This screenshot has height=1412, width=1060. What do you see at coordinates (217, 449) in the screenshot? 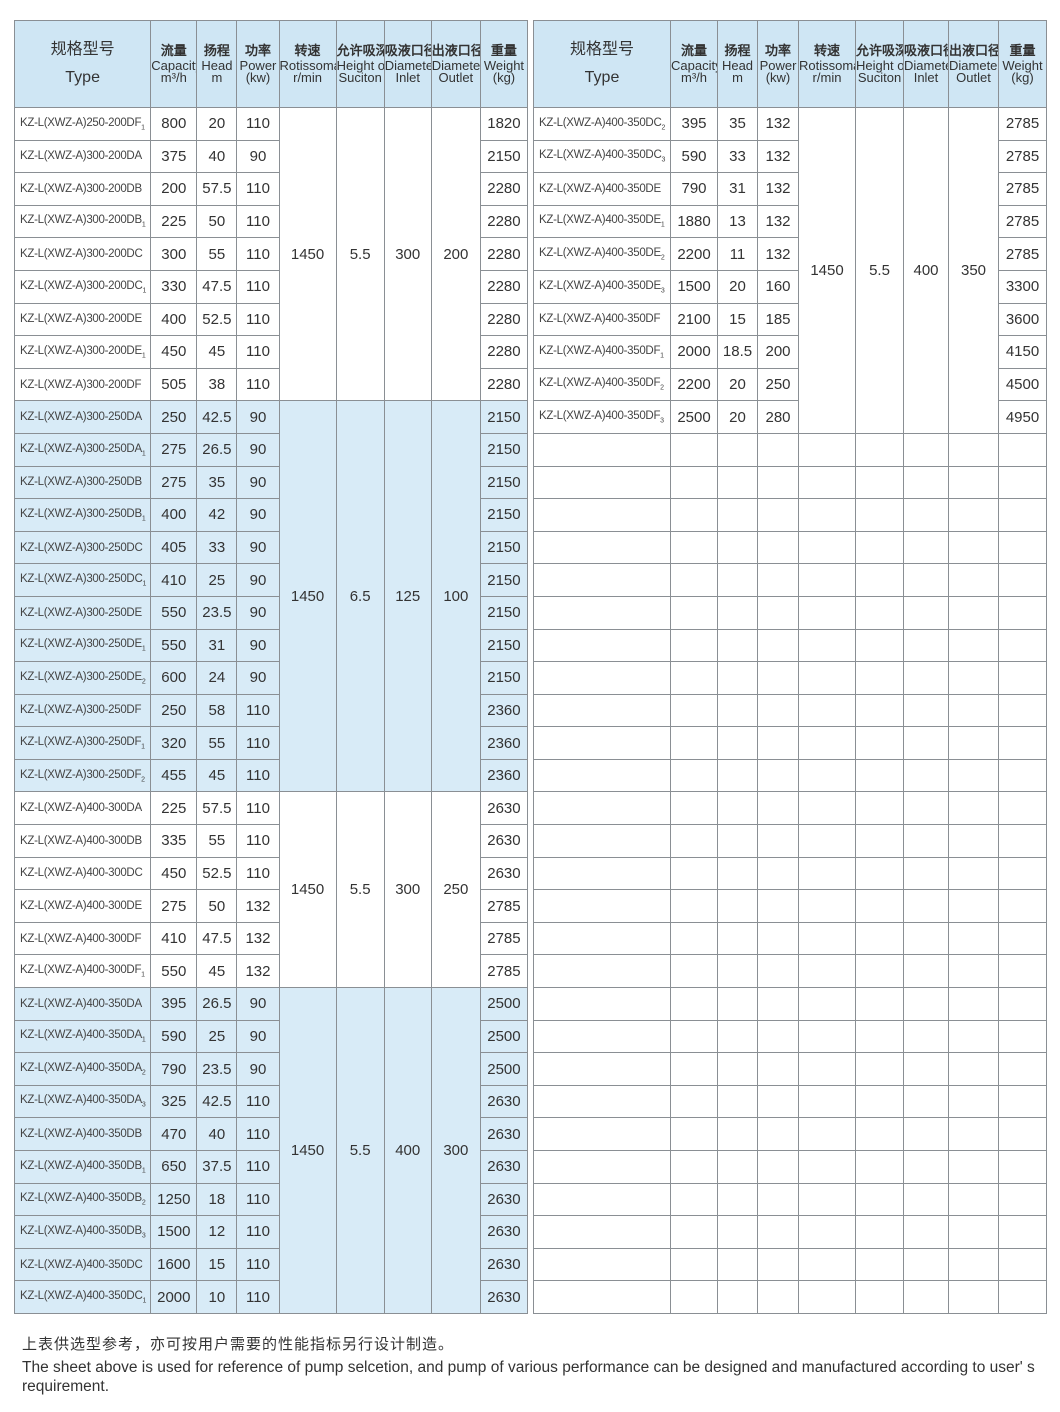
I see `head-cell: 26.5` at bounding box center [217, 449].